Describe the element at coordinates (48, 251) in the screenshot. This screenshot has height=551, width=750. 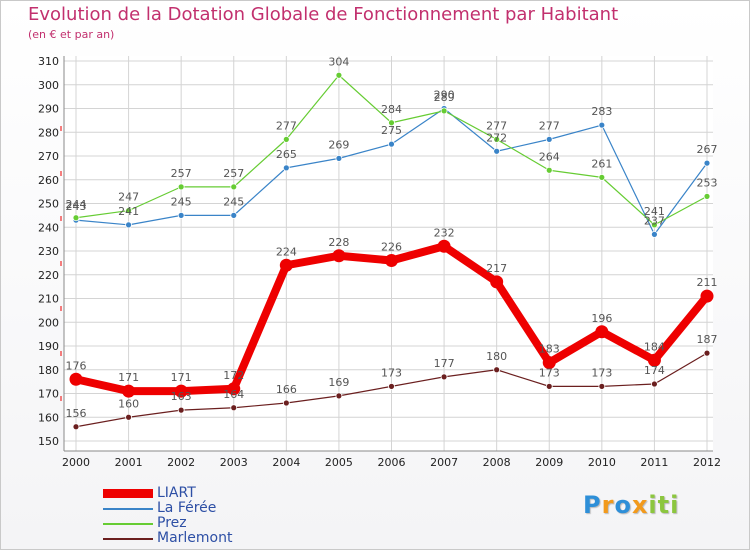
I see `y-tick-label: 230` at that location.